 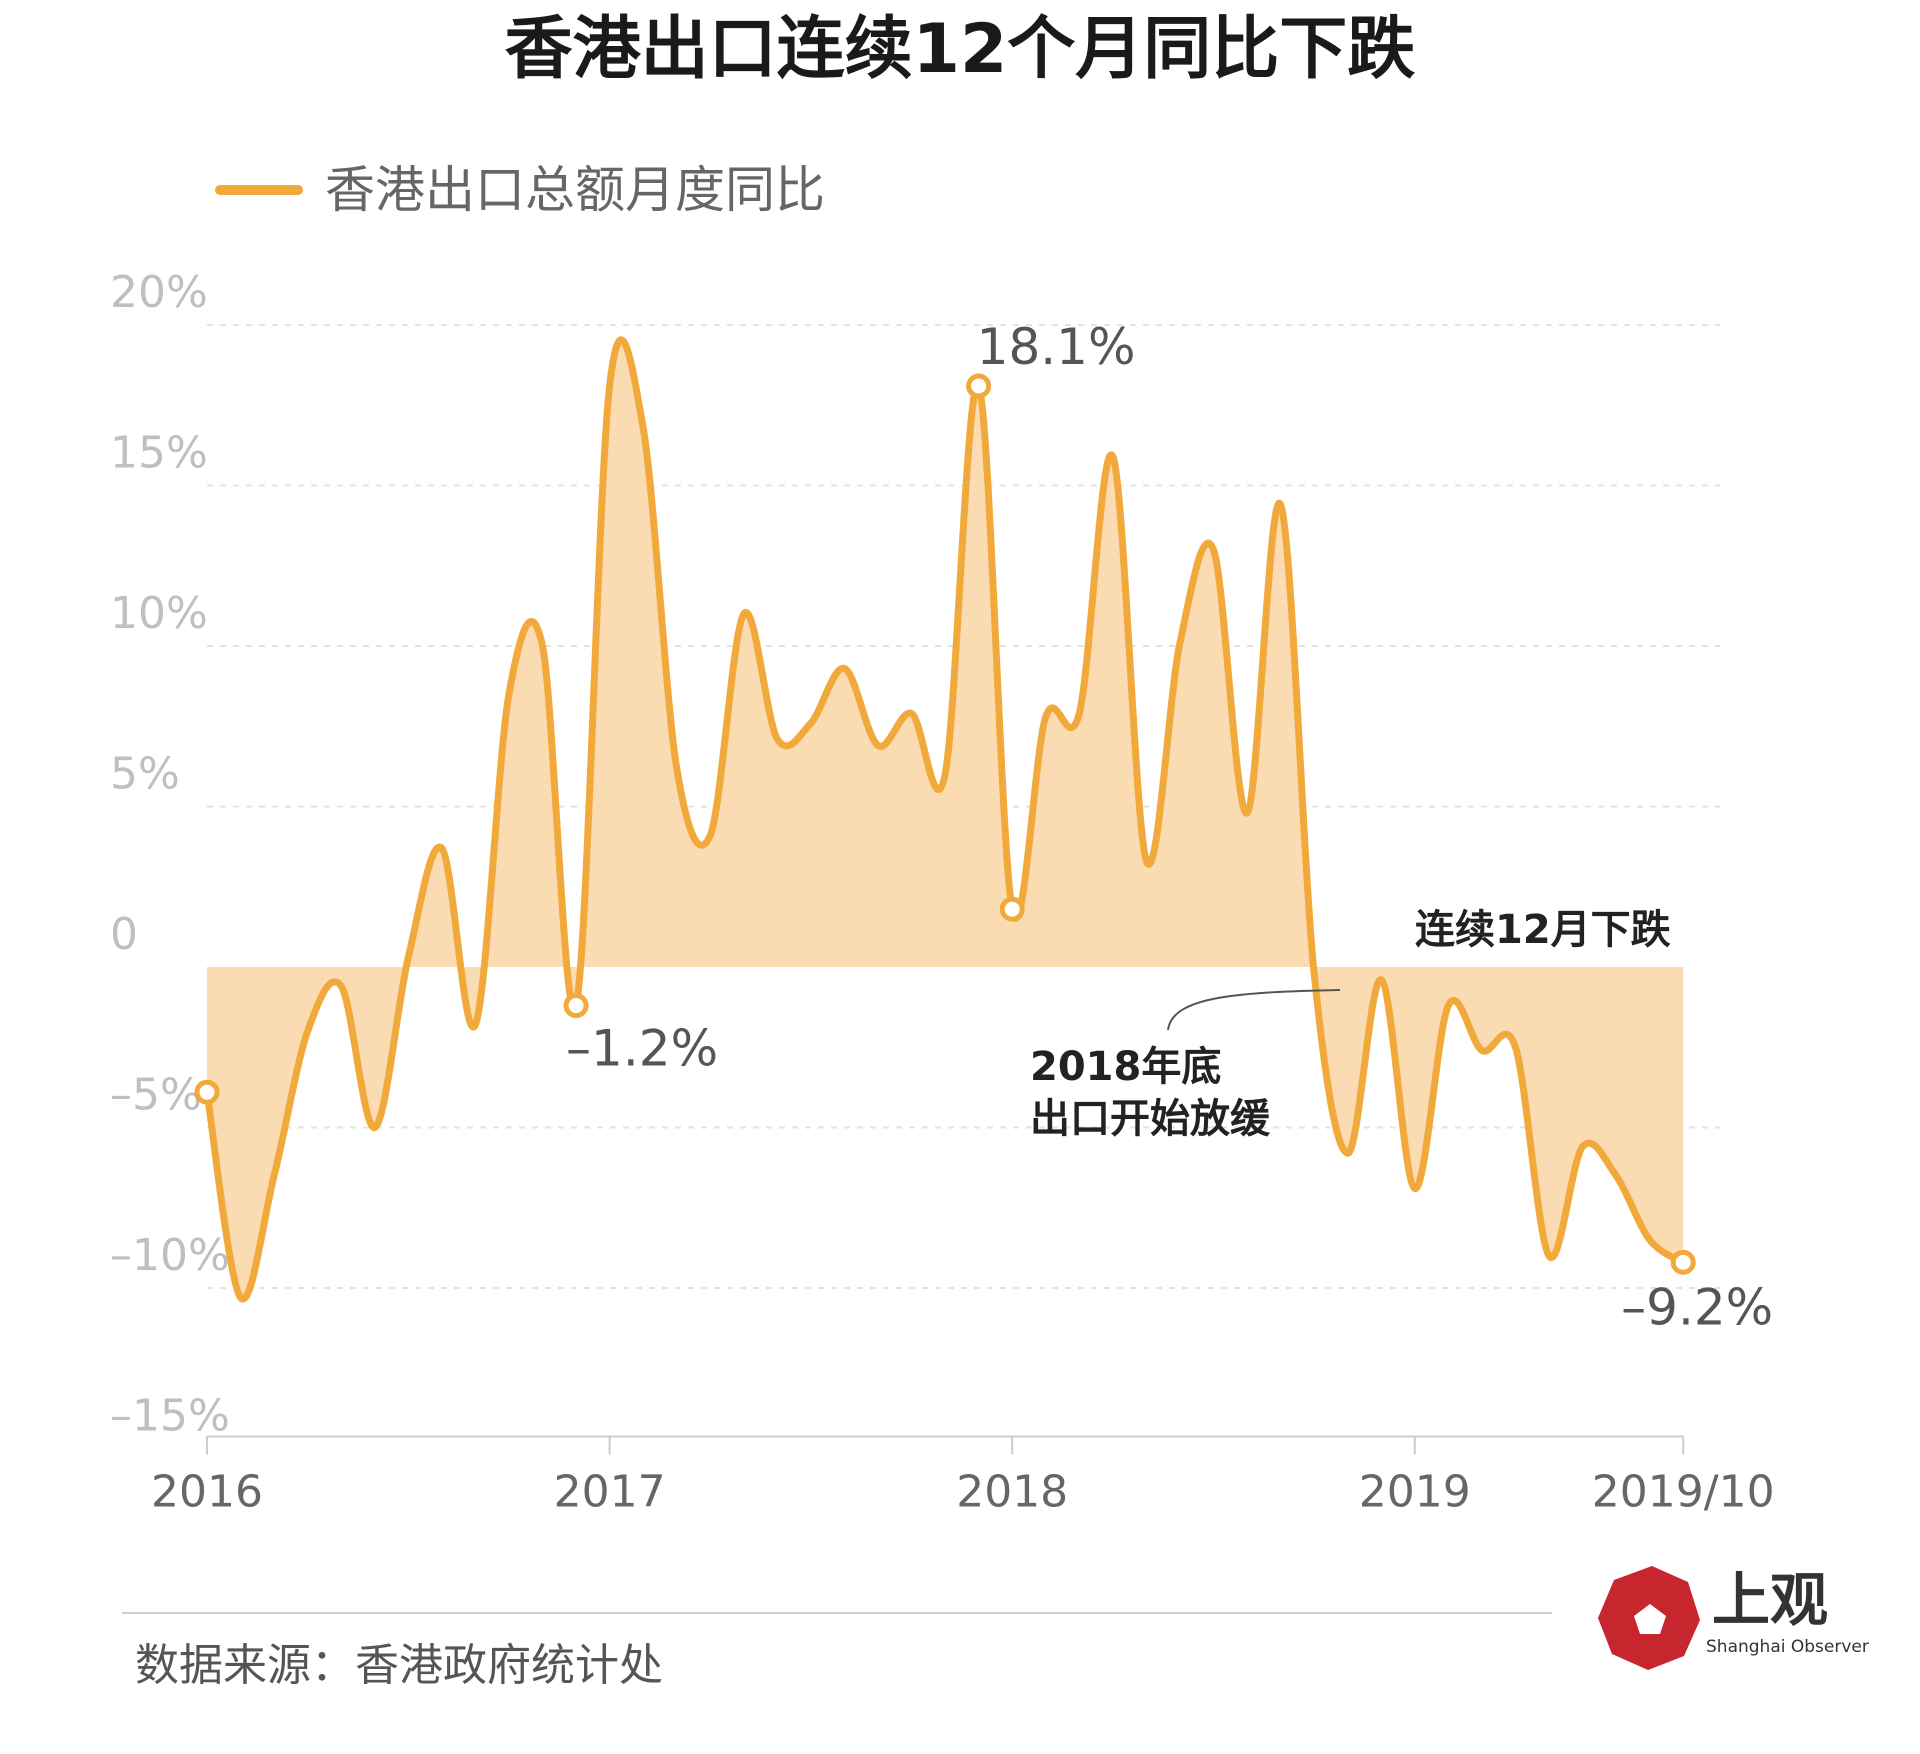 I want to click on x-axis: 2016 2017 2018 2019 2019/10, so click(x=963, y=1476).